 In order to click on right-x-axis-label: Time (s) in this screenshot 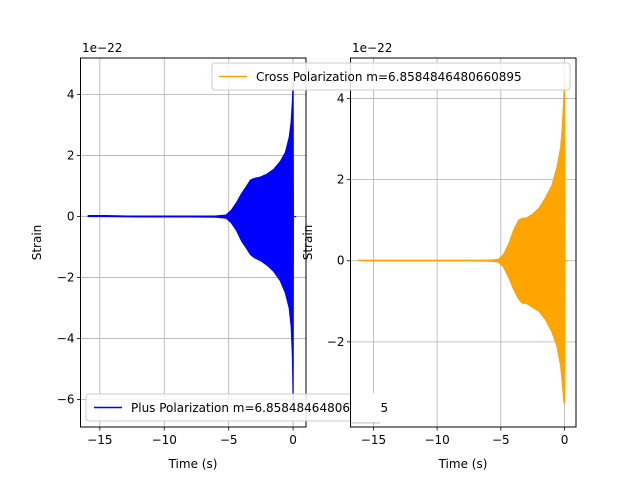, I will do `click(463, 464)`.